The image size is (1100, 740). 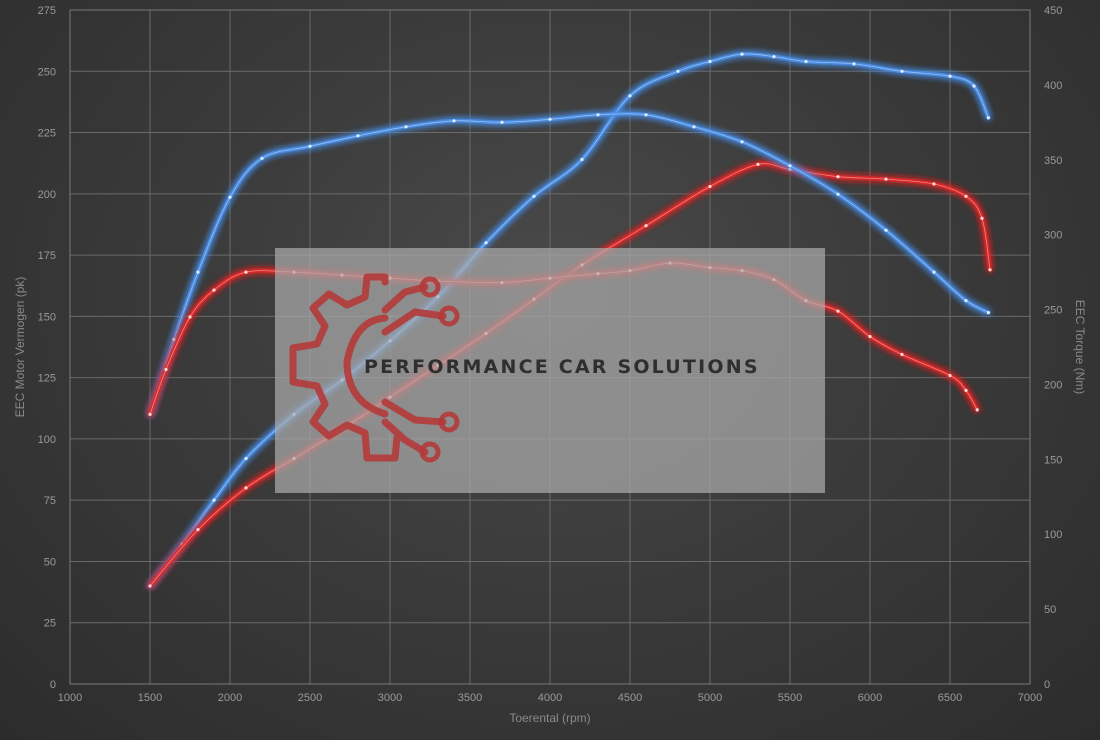 I want to click on x-tick-label: 1500, so click(x=150, y=698).